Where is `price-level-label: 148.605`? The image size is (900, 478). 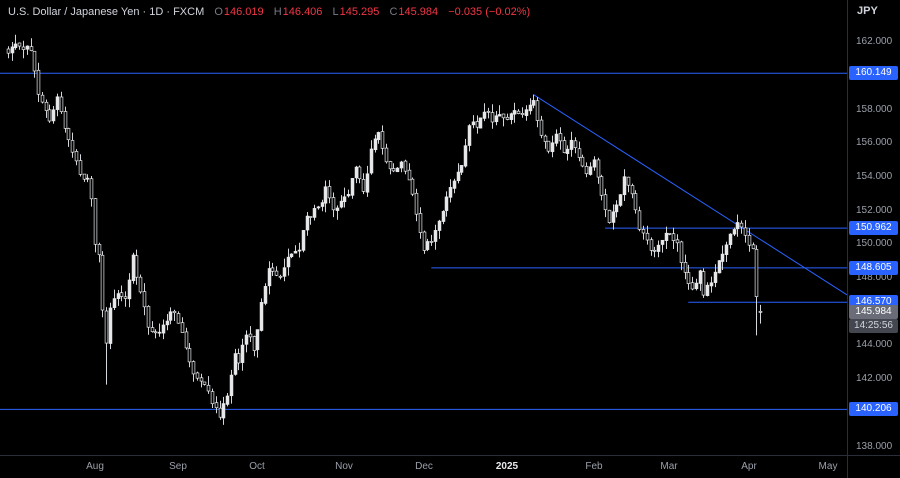
price-level-label: 148.605 is located at coordinates (873, 268).